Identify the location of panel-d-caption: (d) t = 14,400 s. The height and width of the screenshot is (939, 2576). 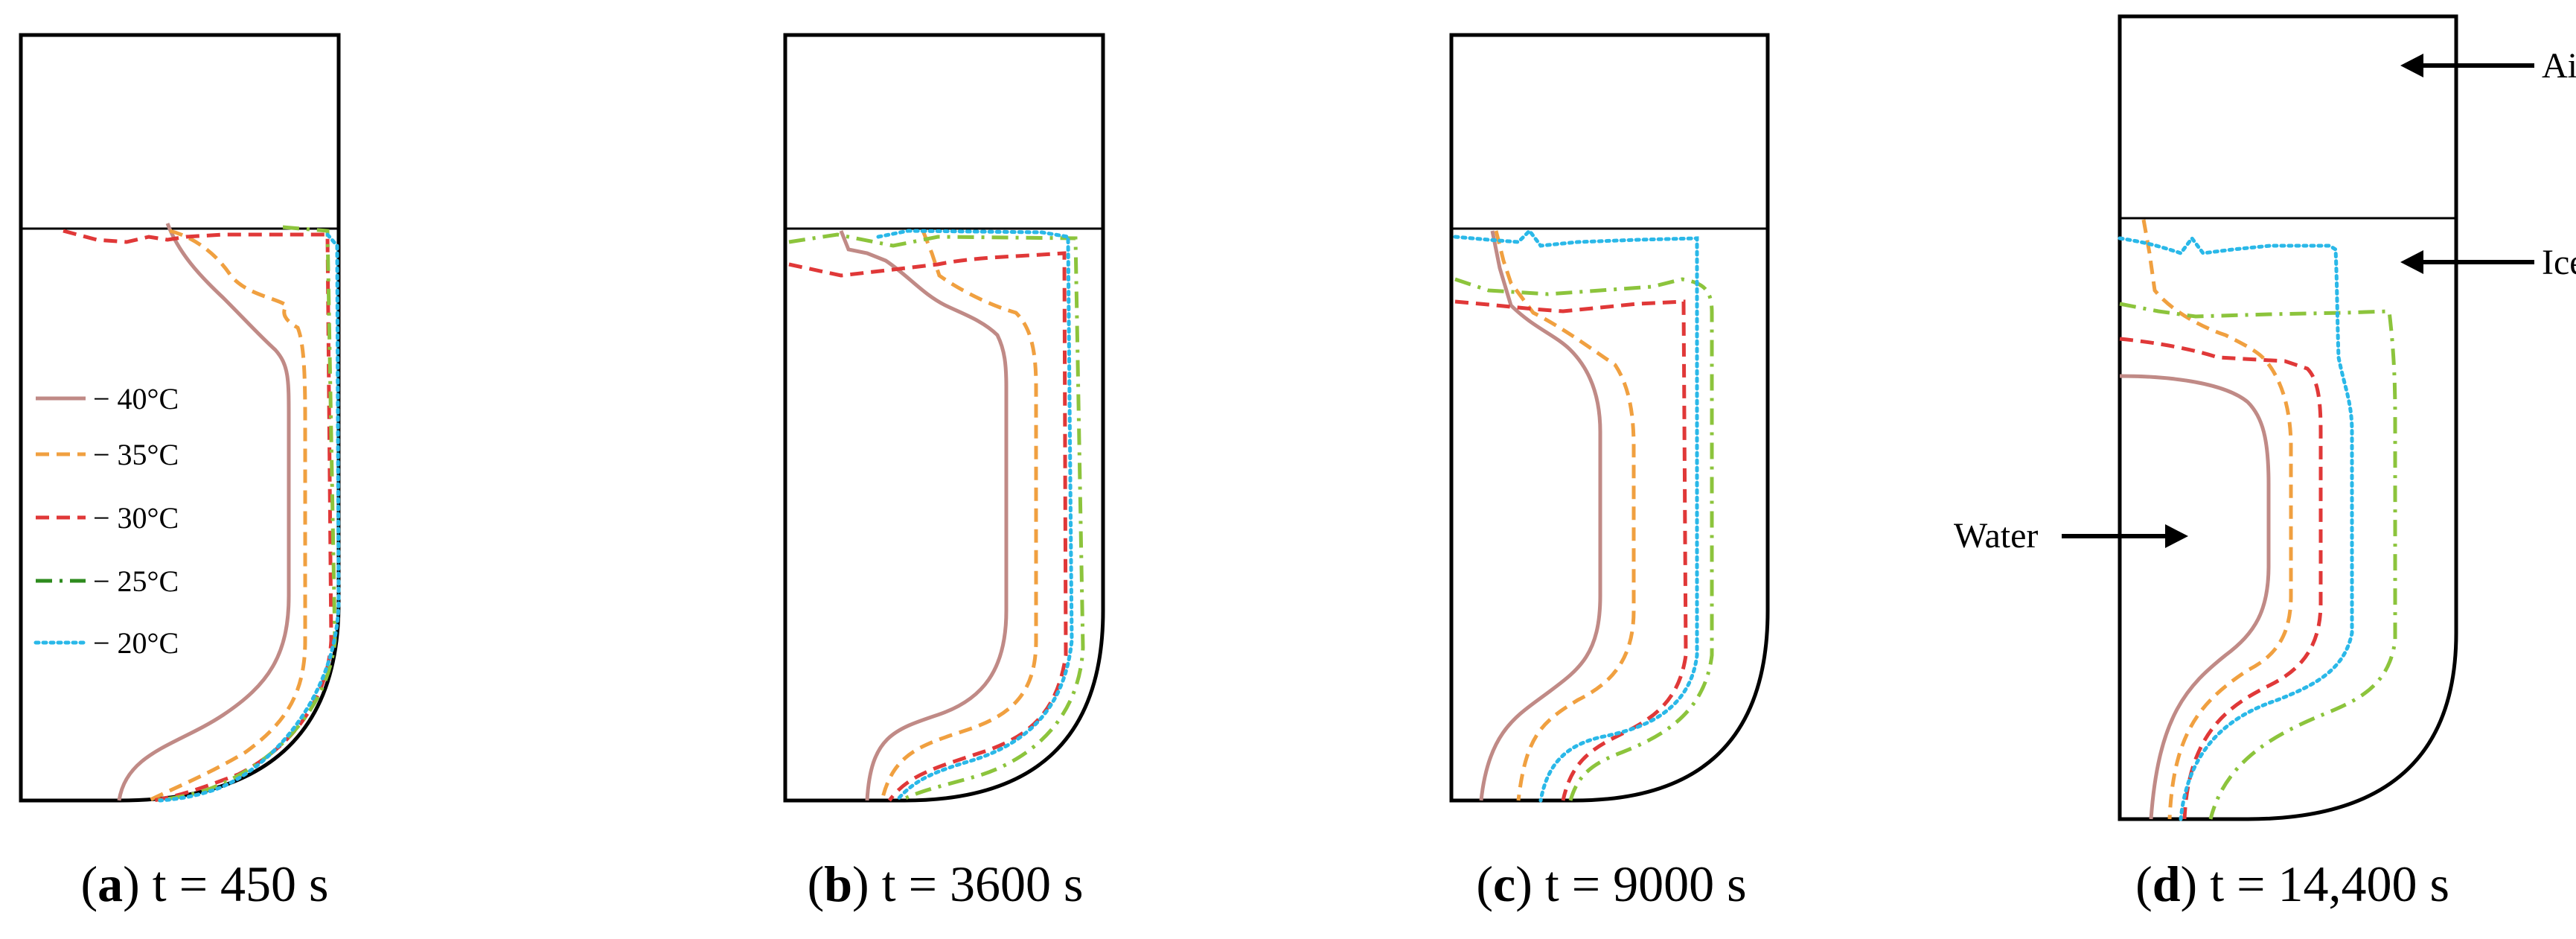
(2292, 884).